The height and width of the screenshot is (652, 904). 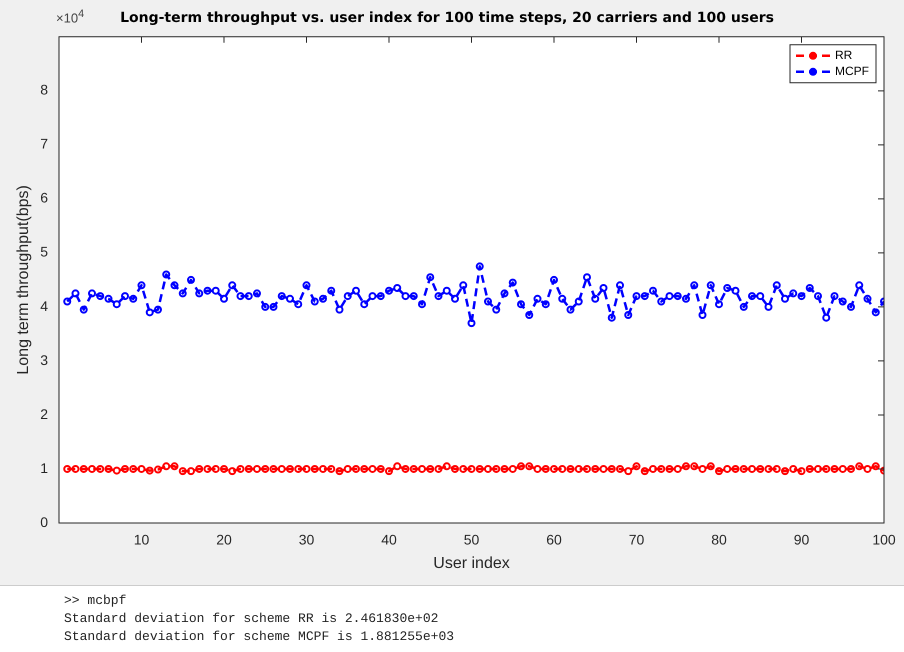 I want to click on x-tick-label: 20, so click(x=224, y=539).